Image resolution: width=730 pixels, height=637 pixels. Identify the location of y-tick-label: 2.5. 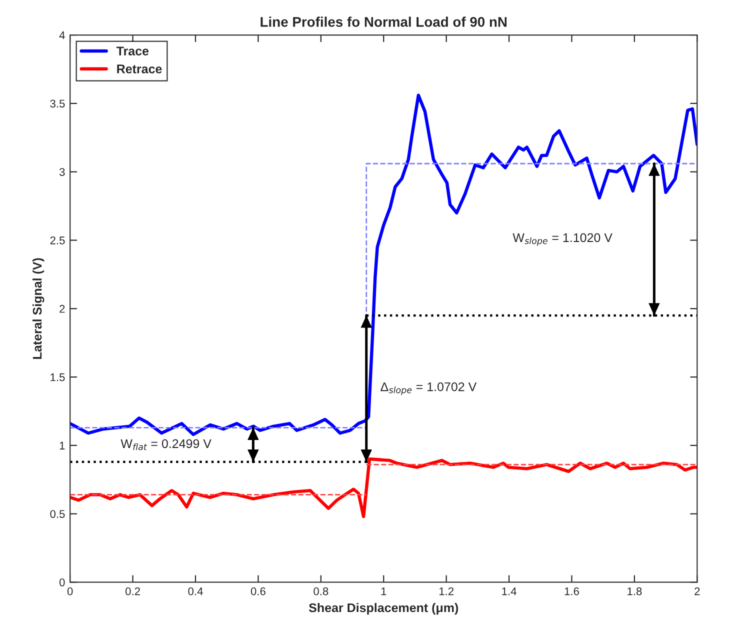
(57, 240).